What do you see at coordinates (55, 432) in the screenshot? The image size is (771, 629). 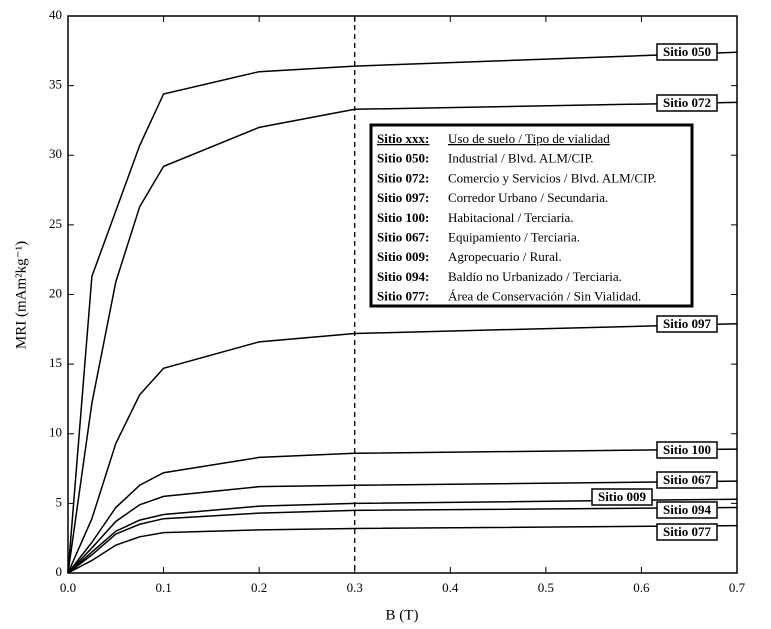 I see `y-tick-label: 10` at bounding box center [55, 432].